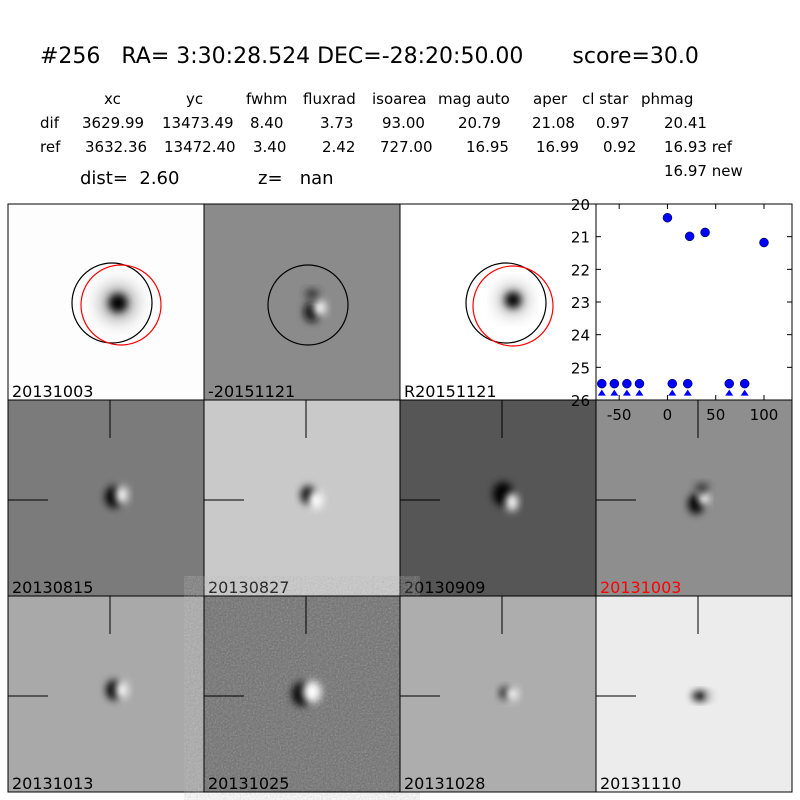 Image resolution: width=800 pixels, height=800 pixels. What do you see at coordinates (605, 99) in the screenshot?
I see `column-header: cl star` at bounding box center [605, 99].